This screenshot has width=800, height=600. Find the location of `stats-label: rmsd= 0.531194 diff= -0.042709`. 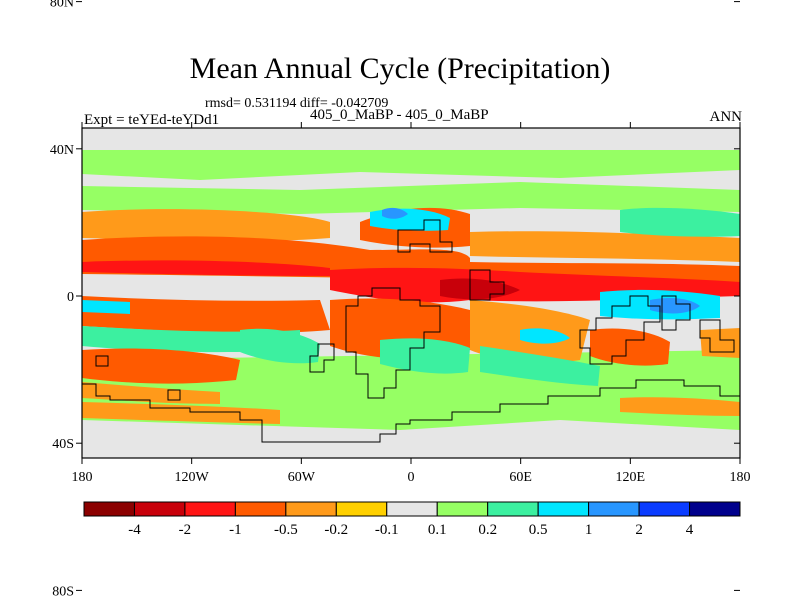

stats-label: rmsd= 0.531194 diff= -0.042709 is located at coordinates (297, 103).